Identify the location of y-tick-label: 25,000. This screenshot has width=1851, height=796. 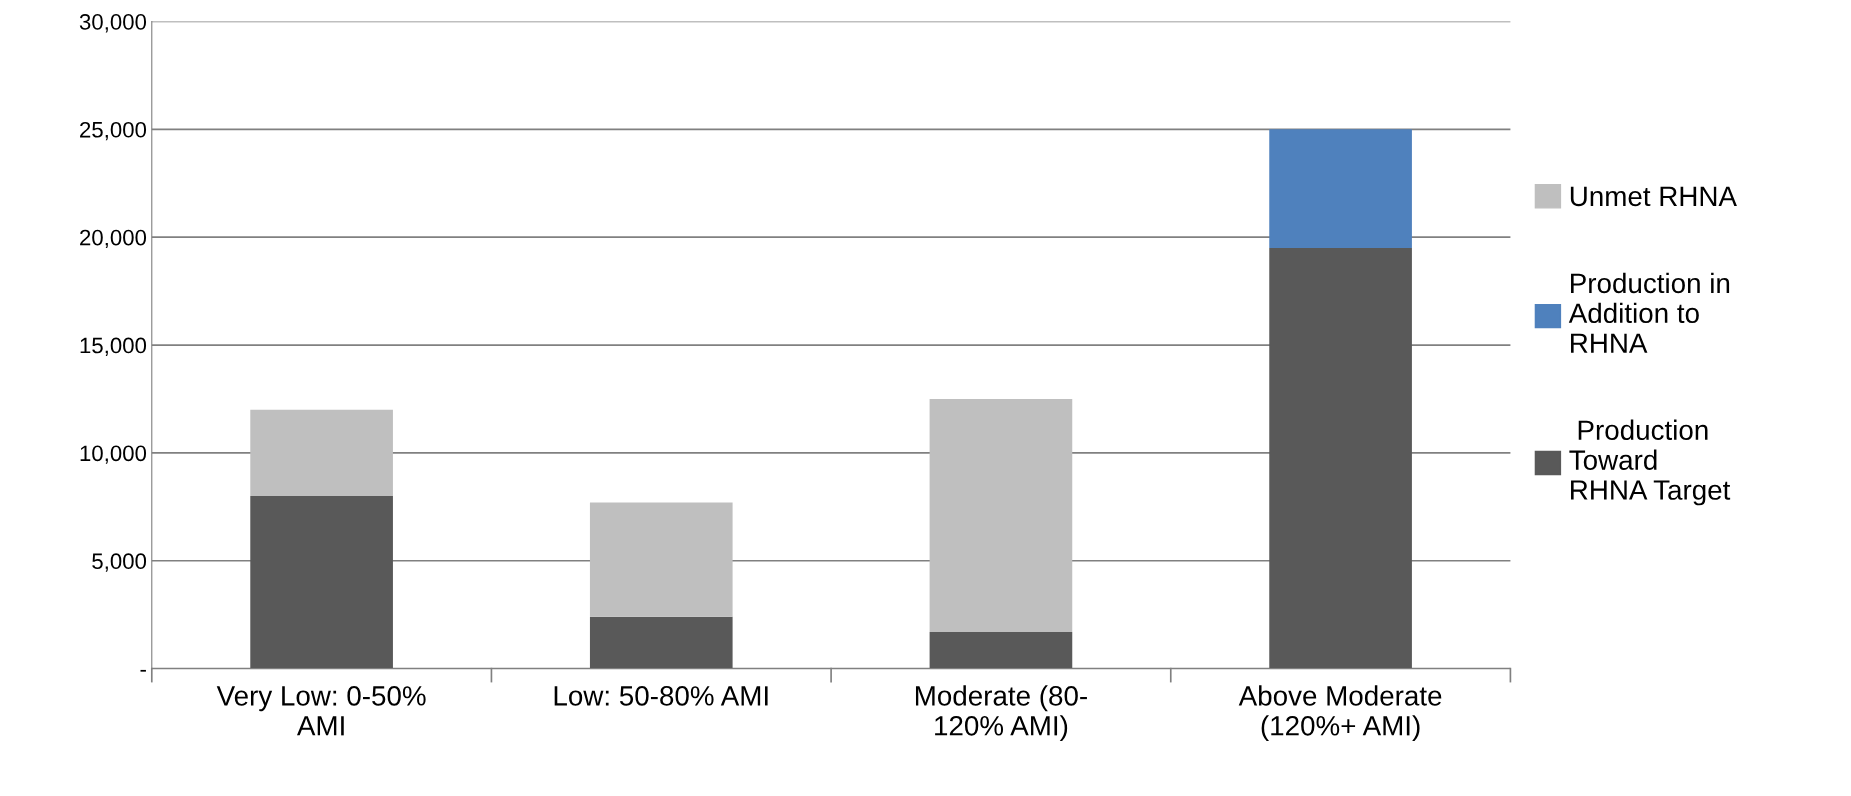
(113, 131).